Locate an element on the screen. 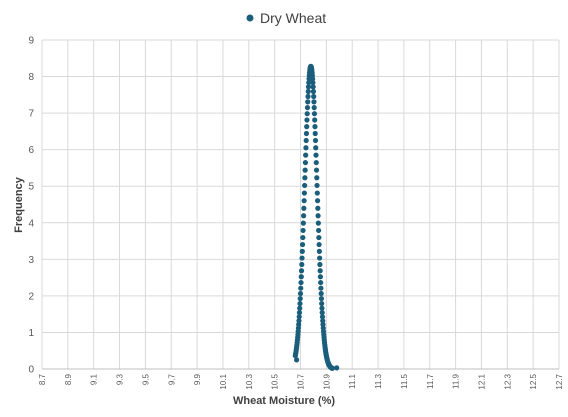 The image size is (568, 417). x-tick-label: 11.1 is located at coordinates (352, 381).